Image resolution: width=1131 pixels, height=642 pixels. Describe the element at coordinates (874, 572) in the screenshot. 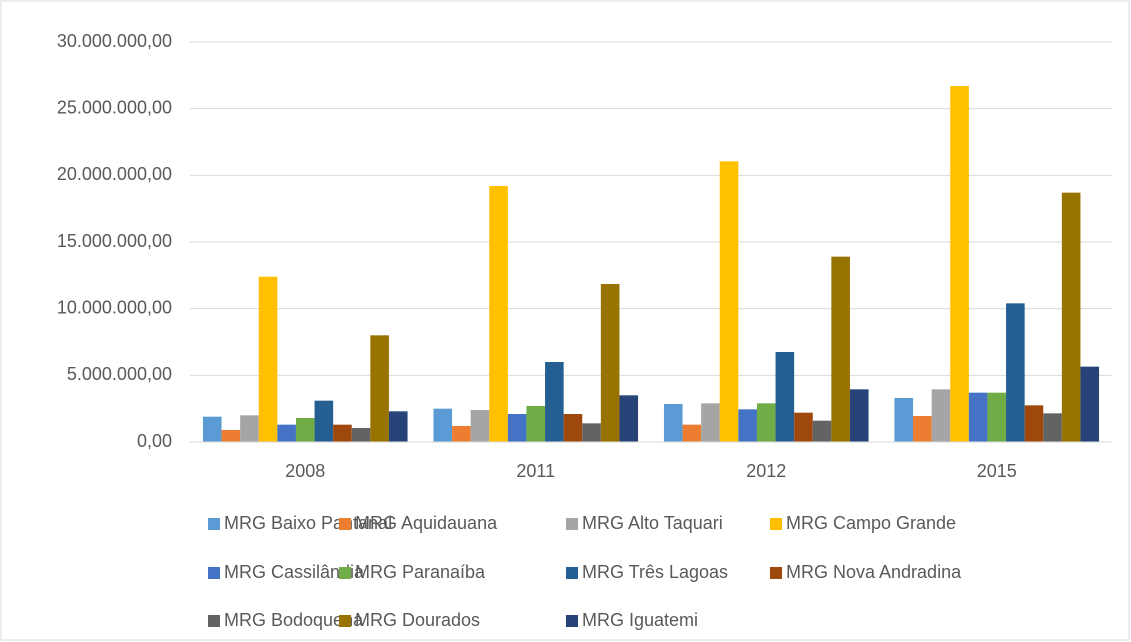

I see `legend-label: MRG Nova Andradina` at that location.